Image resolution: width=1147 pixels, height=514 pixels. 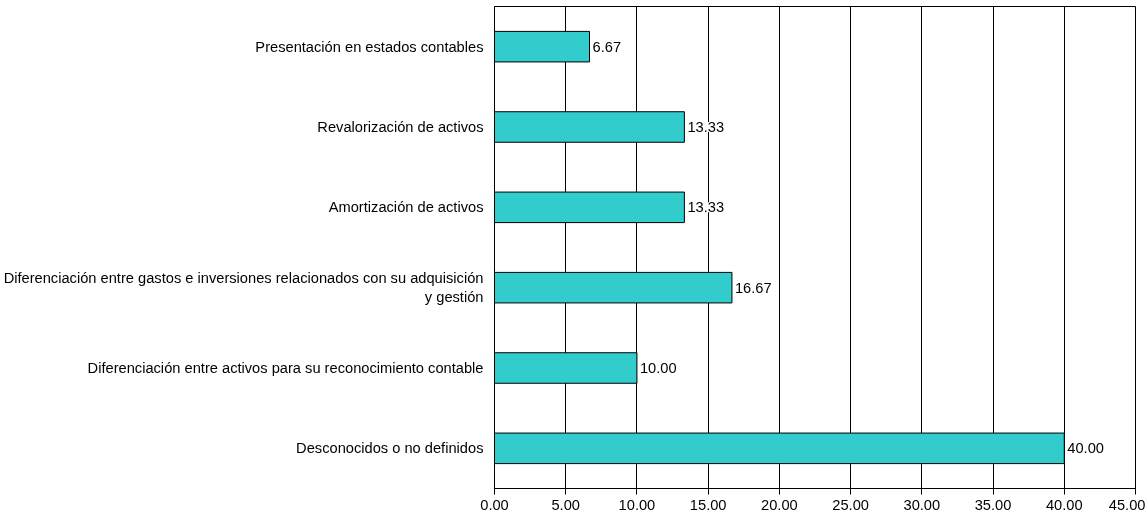 What do you see at coordinates (369, 46) in the screenshot?
I see `y-tick-label: Presentación en estados contables` at bounding box center [369, 46].